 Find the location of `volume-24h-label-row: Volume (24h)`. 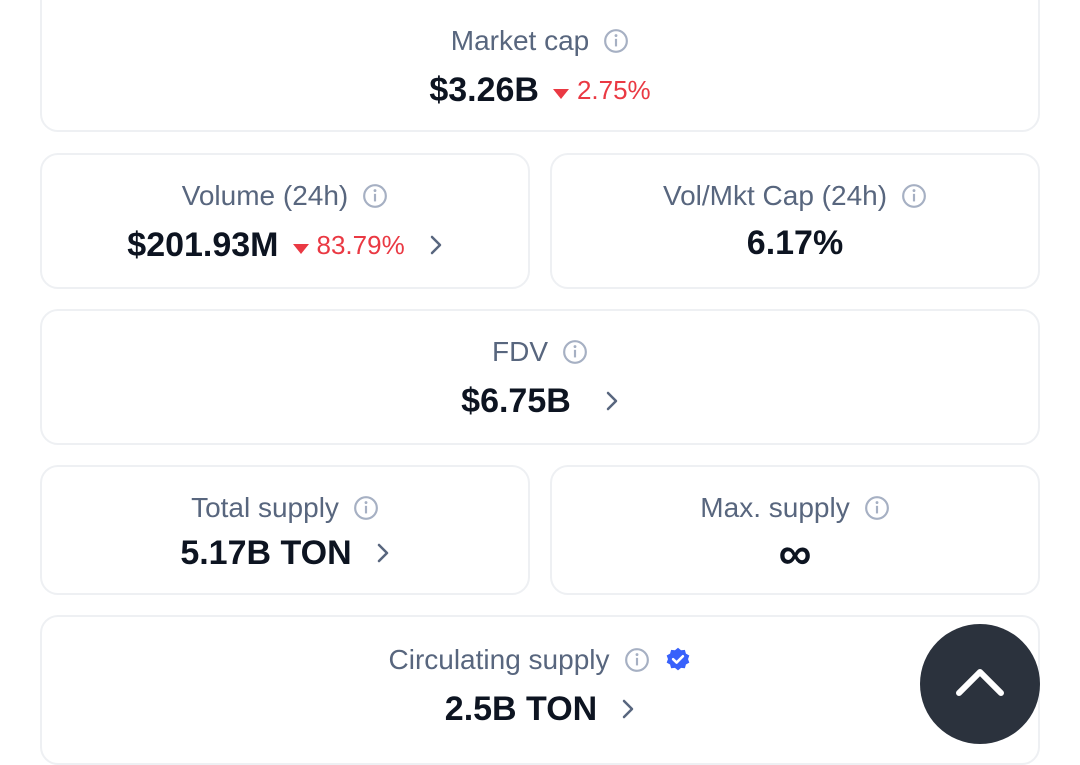

volume-24h-label-row: Volume (24h) is located at coordinates (285, 196).